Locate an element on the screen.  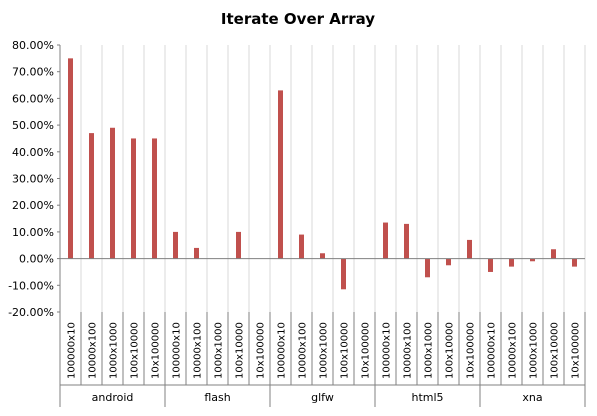
y-tick-label: -20.00% is located at coordinates (31, 312).